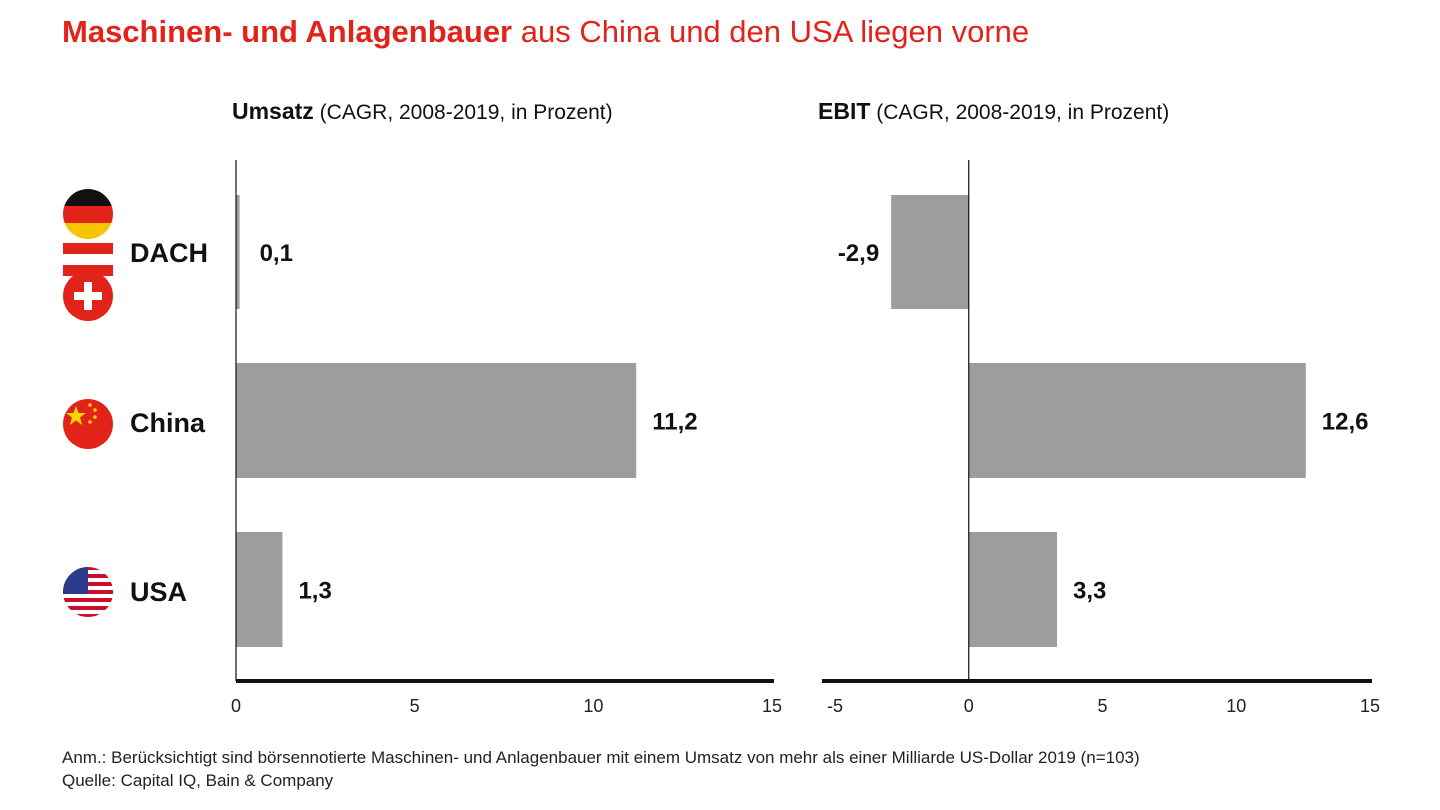 Image resolution: width=1440 pixels, height=810 pixels. I want to click on ebit-subtitle: EBIT (CAGR, 2008-2019, in Prozent), so click(993, 111).